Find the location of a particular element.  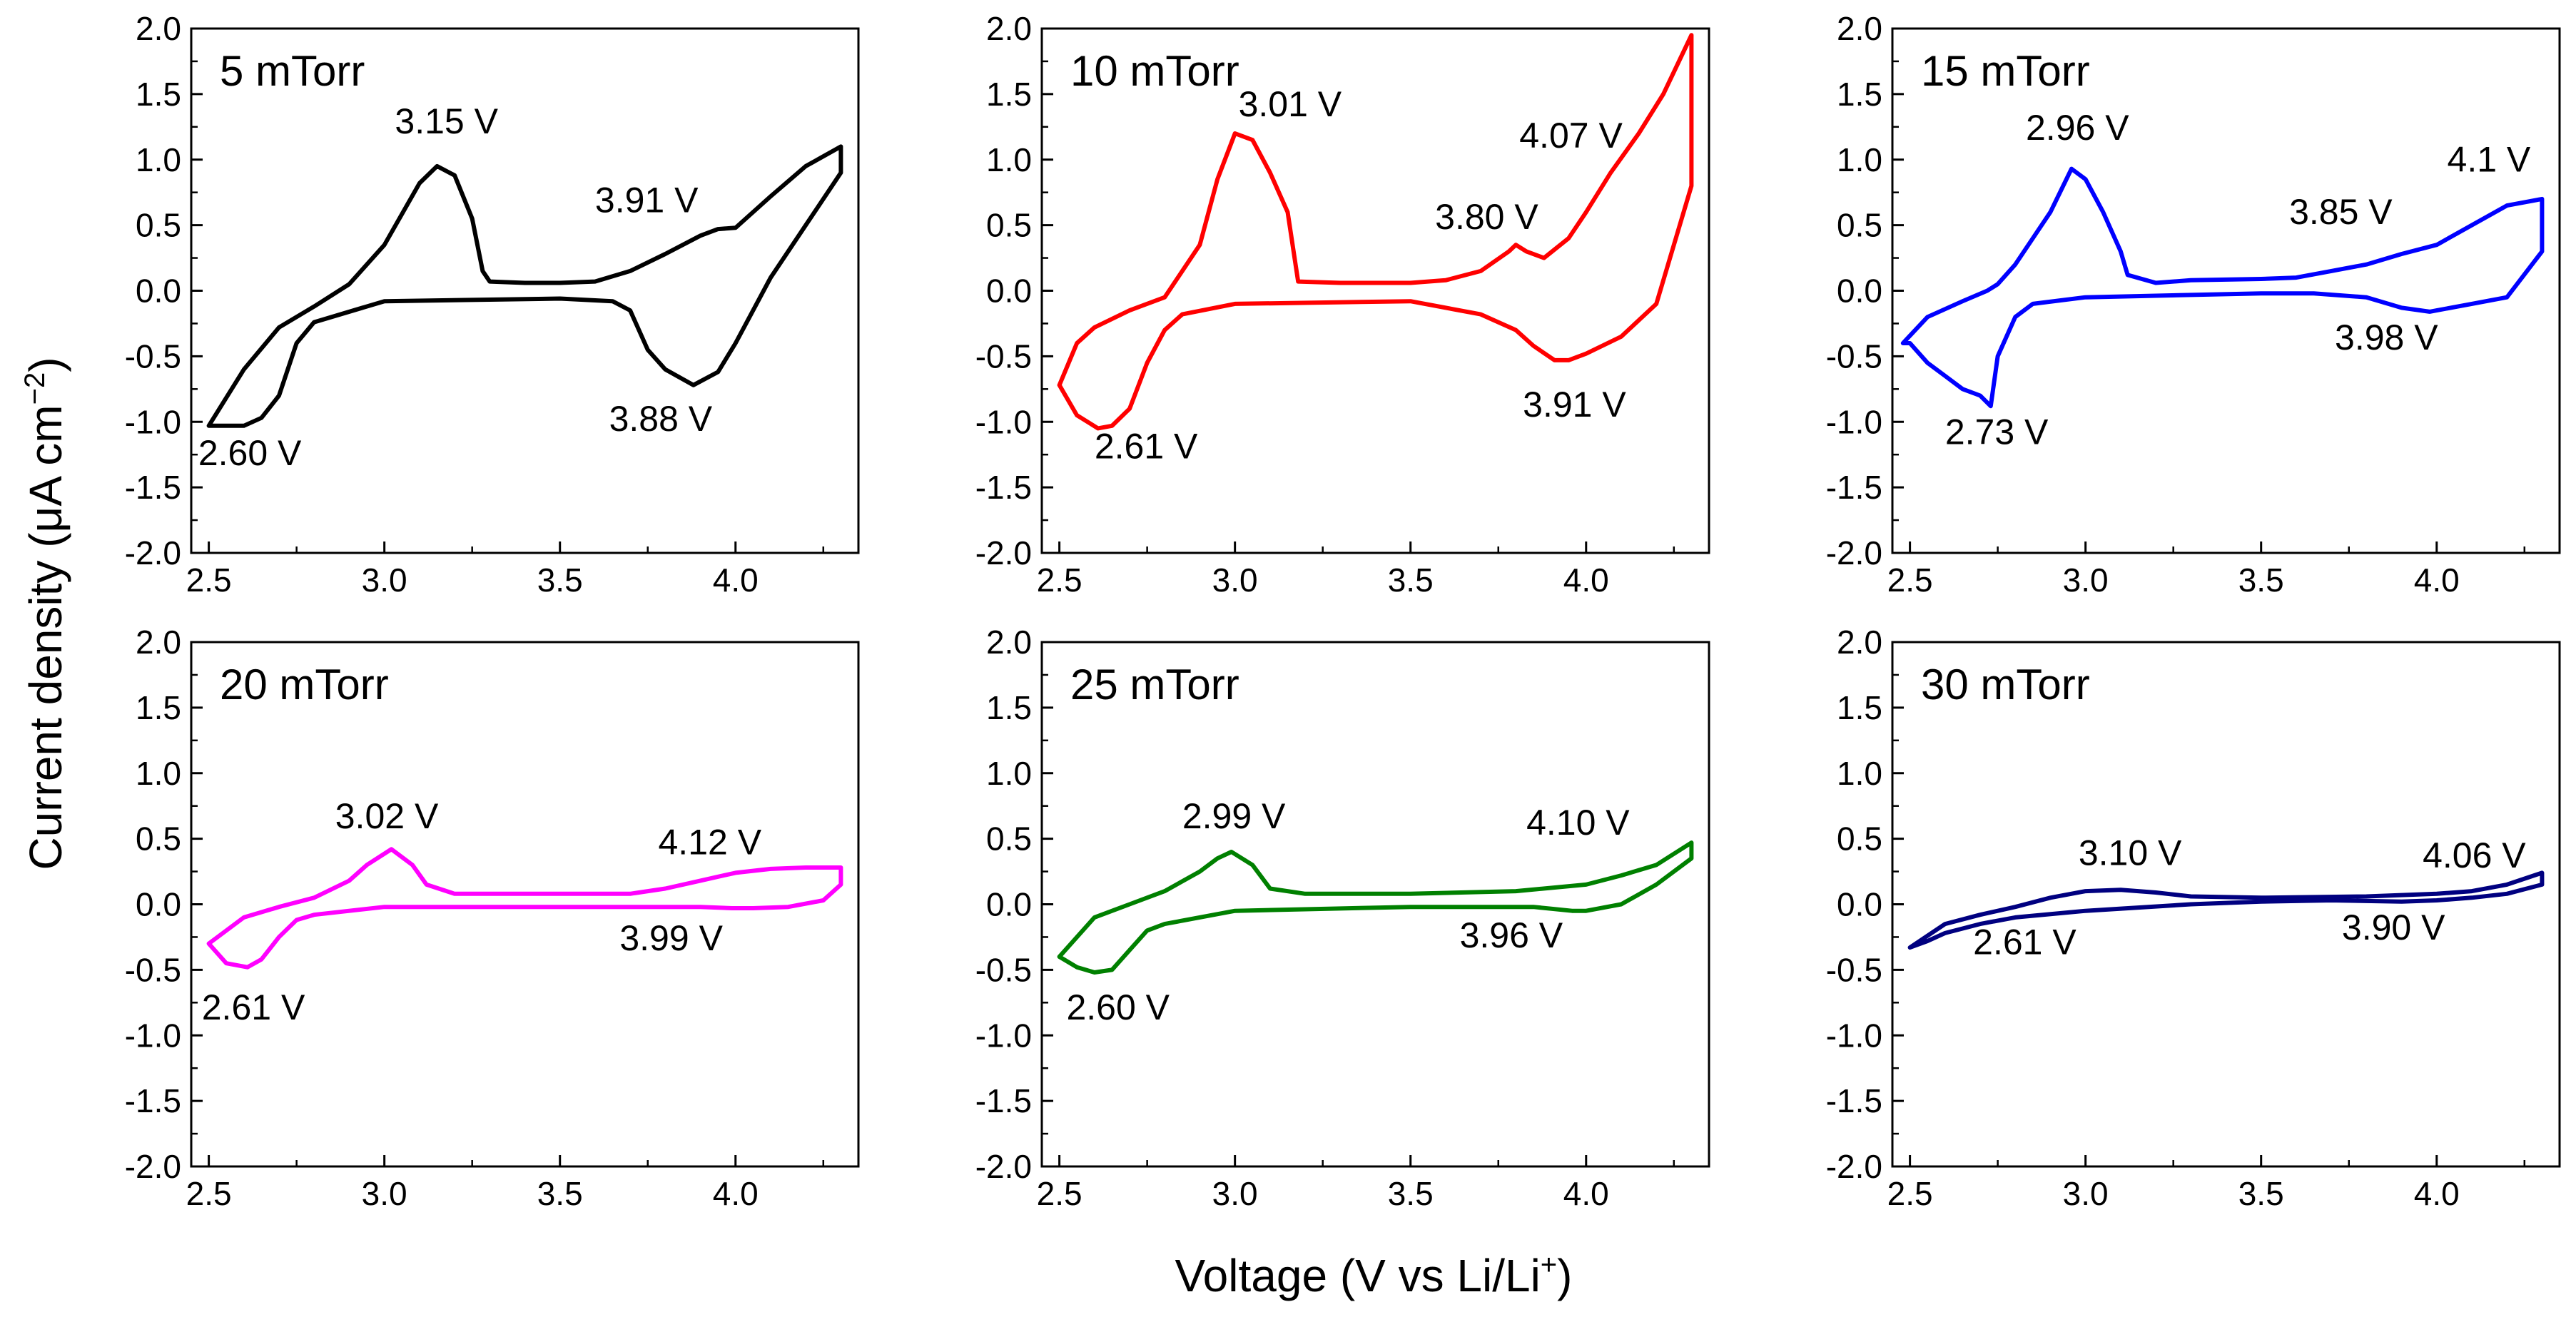

panel-title: 25 mTorr is located at coordinates (1154, 684).